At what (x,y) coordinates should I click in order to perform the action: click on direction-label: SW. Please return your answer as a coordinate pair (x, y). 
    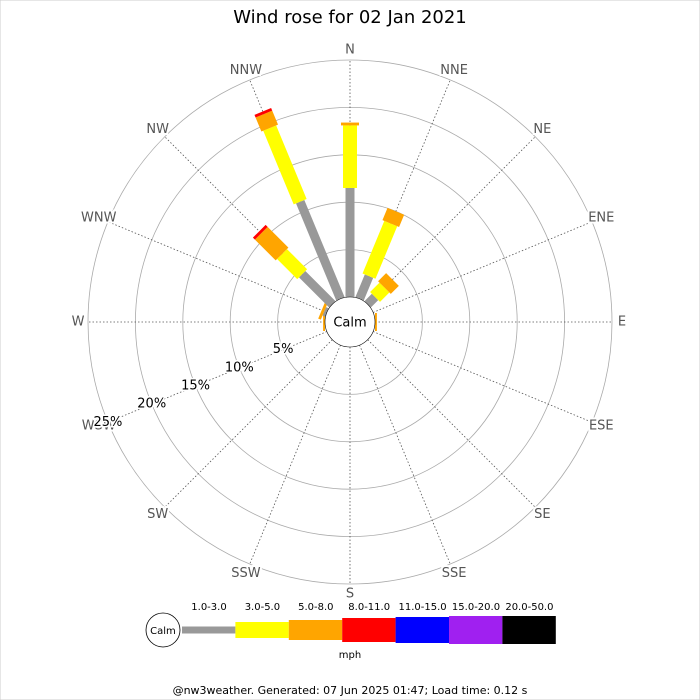
    Looking at the image, I should click on (157, 514).